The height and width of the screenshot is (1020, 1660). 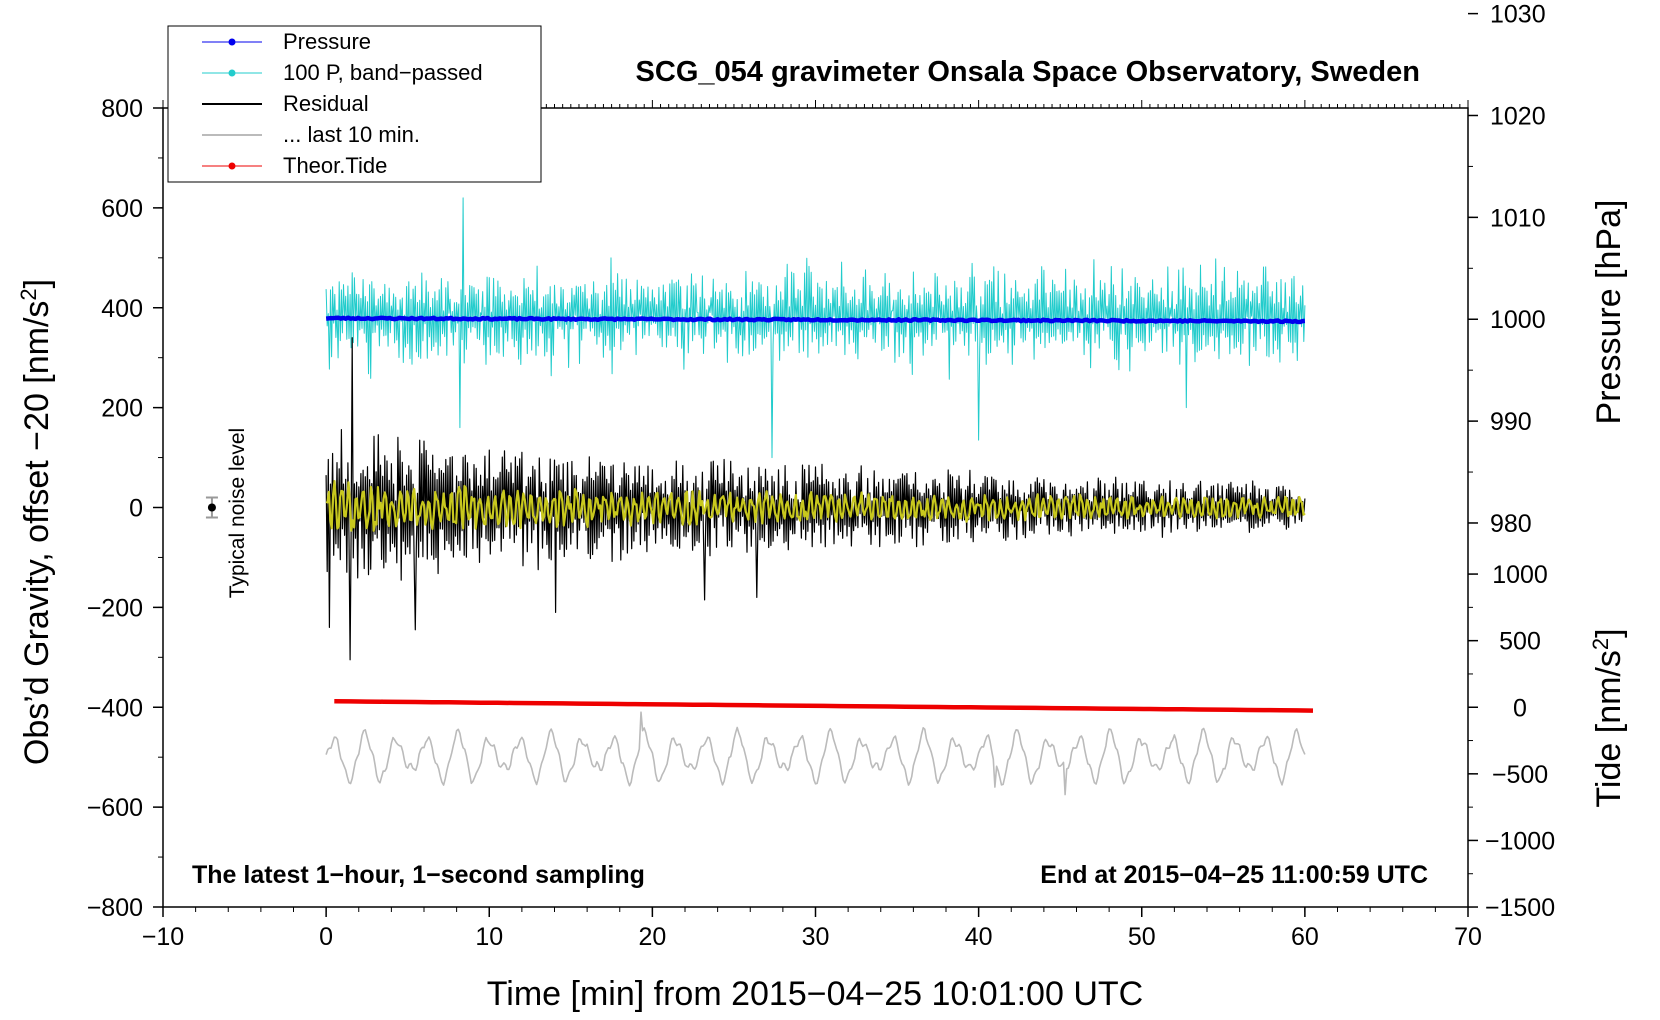 I want to click on legend-label: Pressure, so click(x=327, y=41).